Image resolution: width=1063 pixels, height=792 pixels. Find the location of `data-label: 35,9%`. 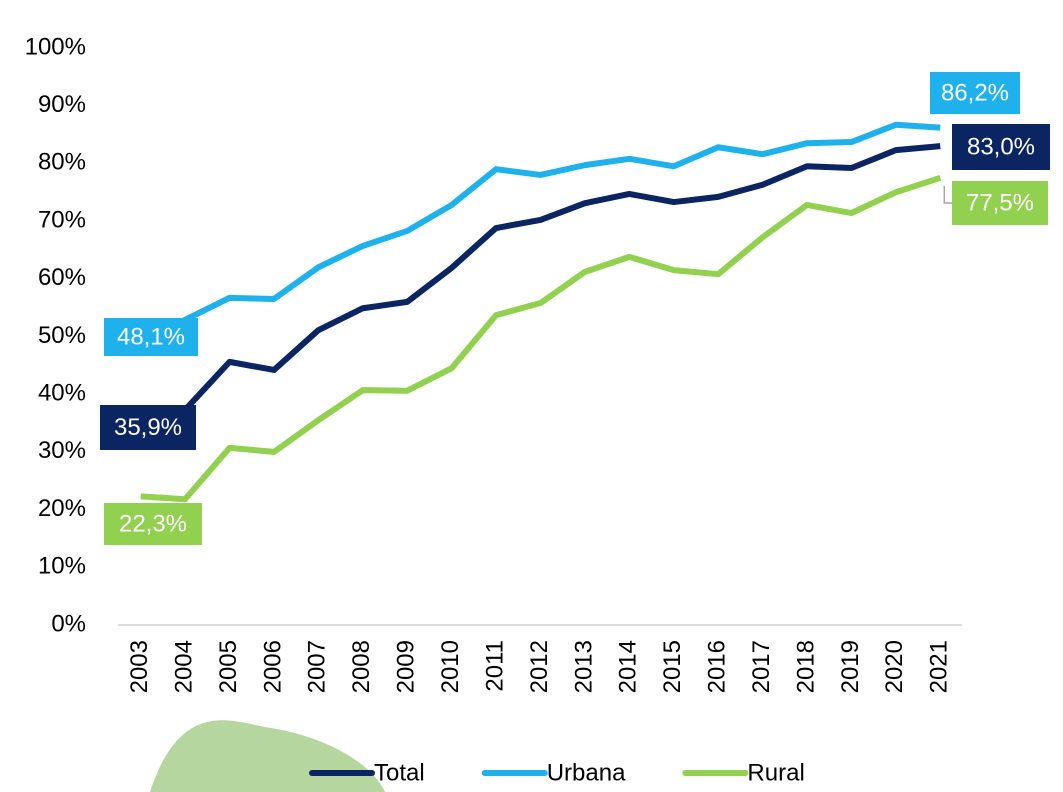

data-label: 35,9% is located at coordinates (148, 427).